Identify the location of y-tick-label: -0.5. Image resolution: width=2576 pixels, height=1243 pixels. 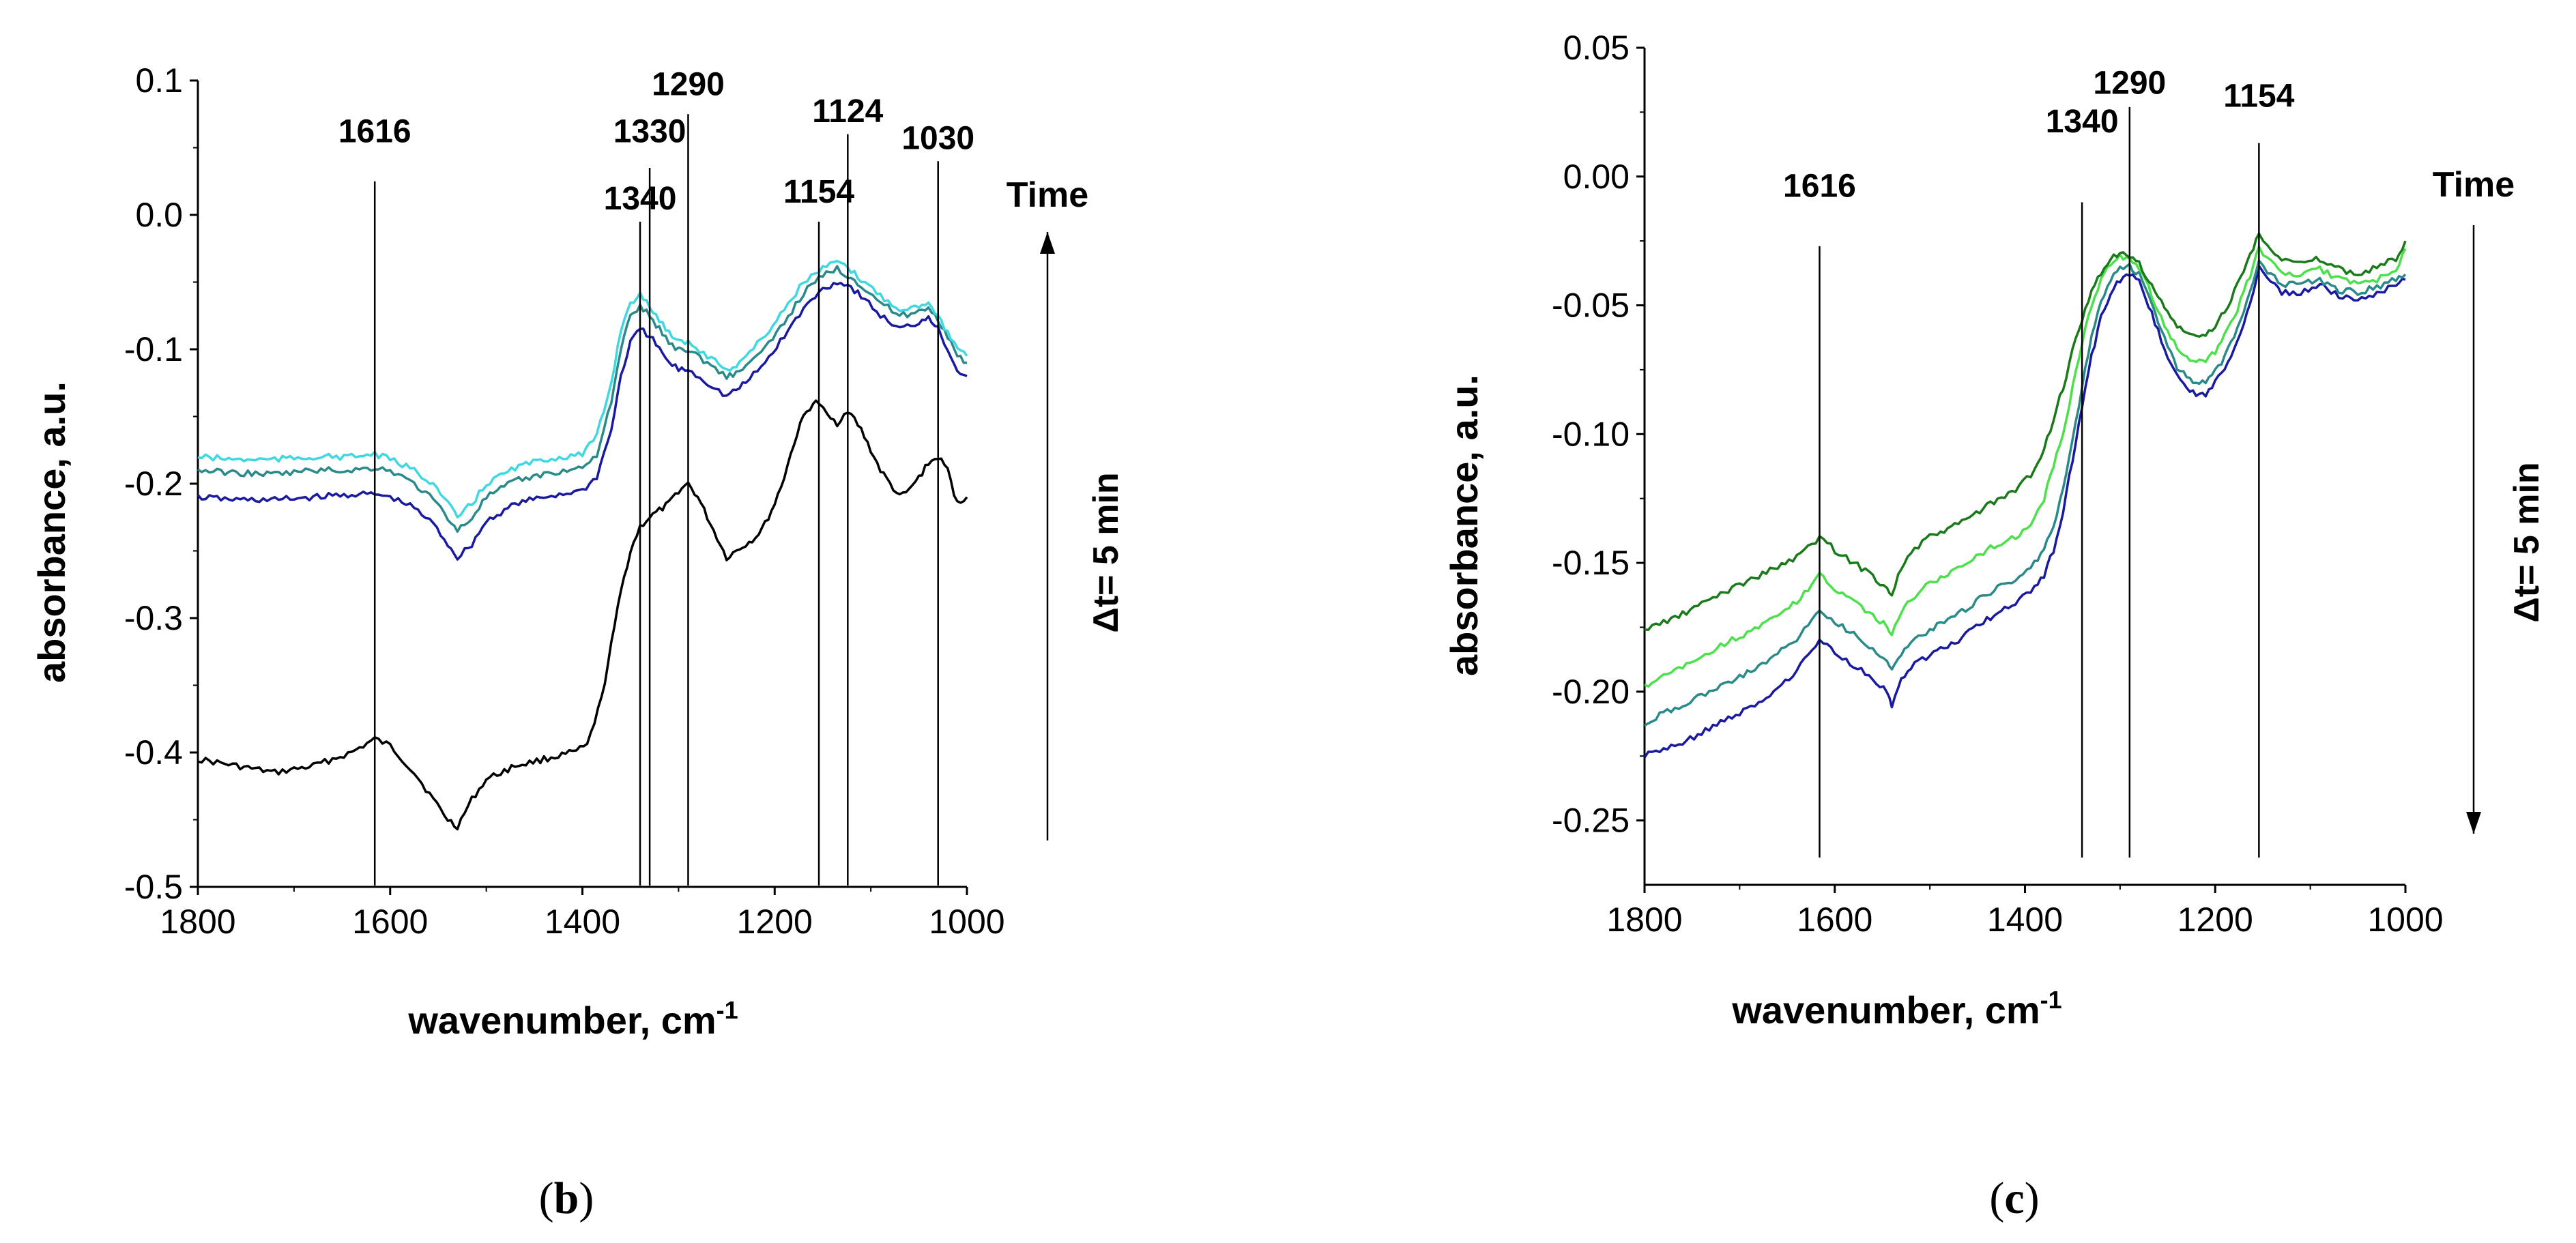
(153, 887).